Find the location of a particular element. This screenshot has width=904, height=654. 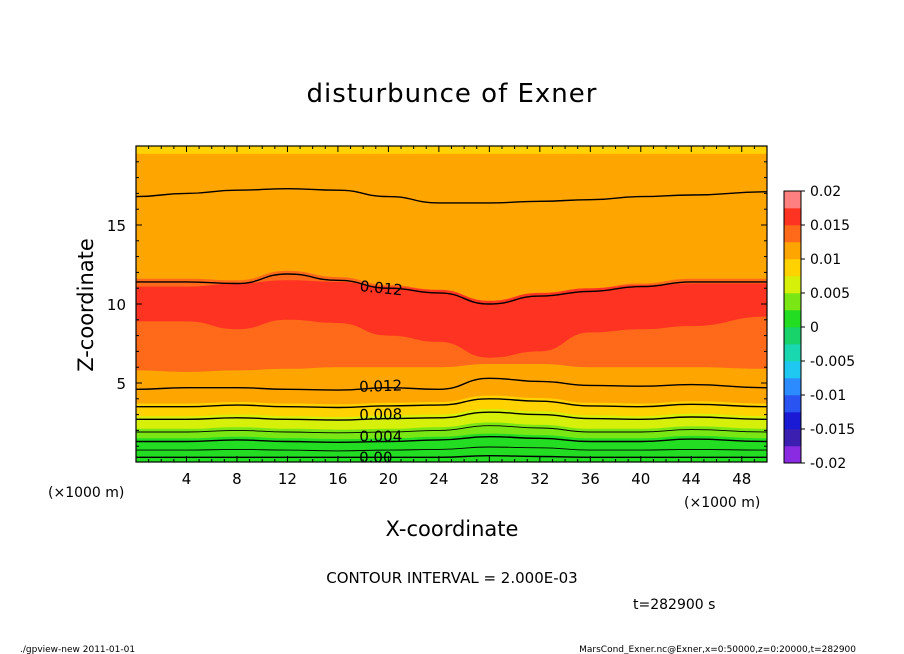

chart-title: disturbunce of Exner is located at coordinates (452, 94).